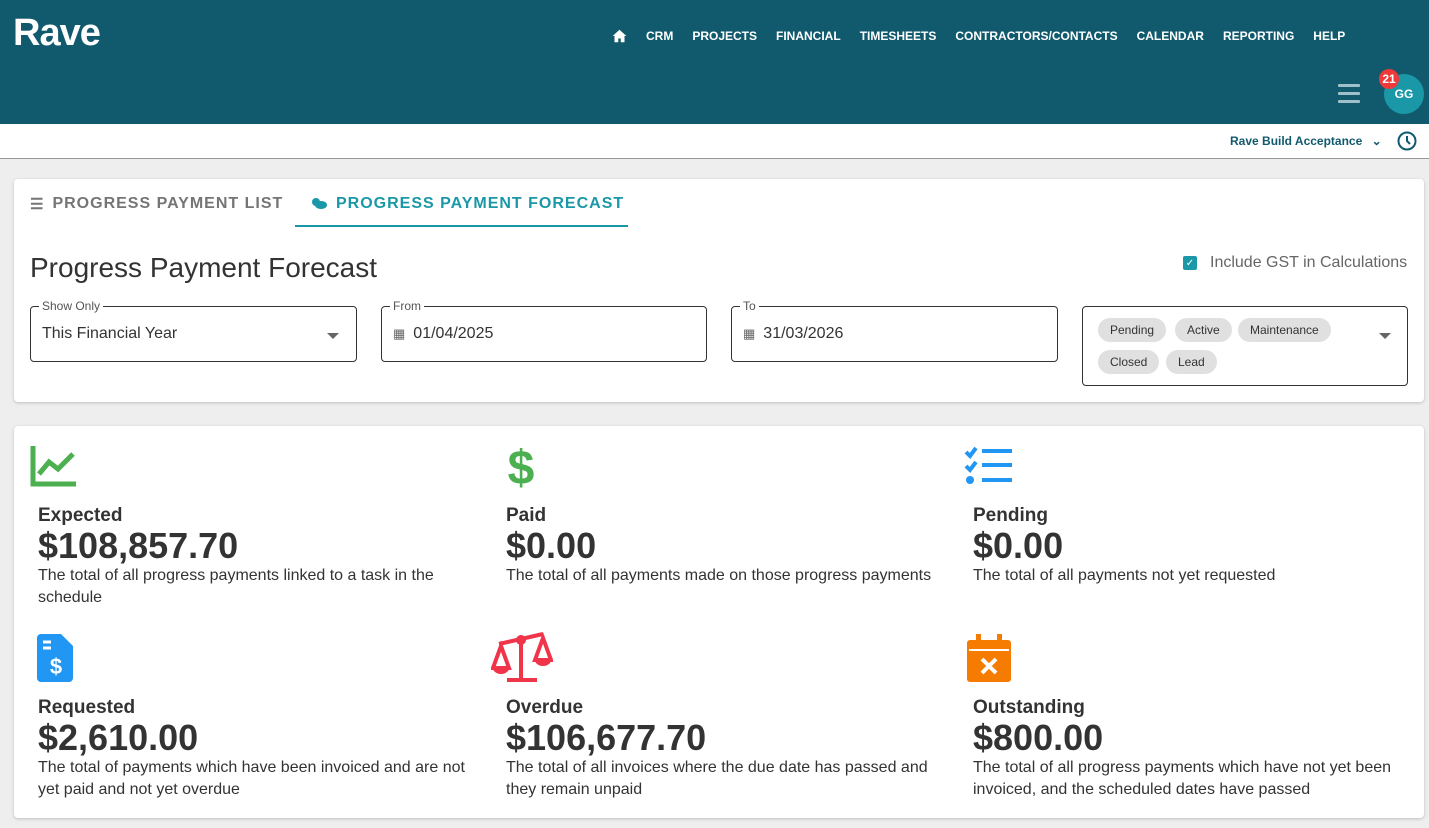 This screenshot has width=1429, height=828. I want to click on nav-calendar: CALENDAR, so click(1170, 36).